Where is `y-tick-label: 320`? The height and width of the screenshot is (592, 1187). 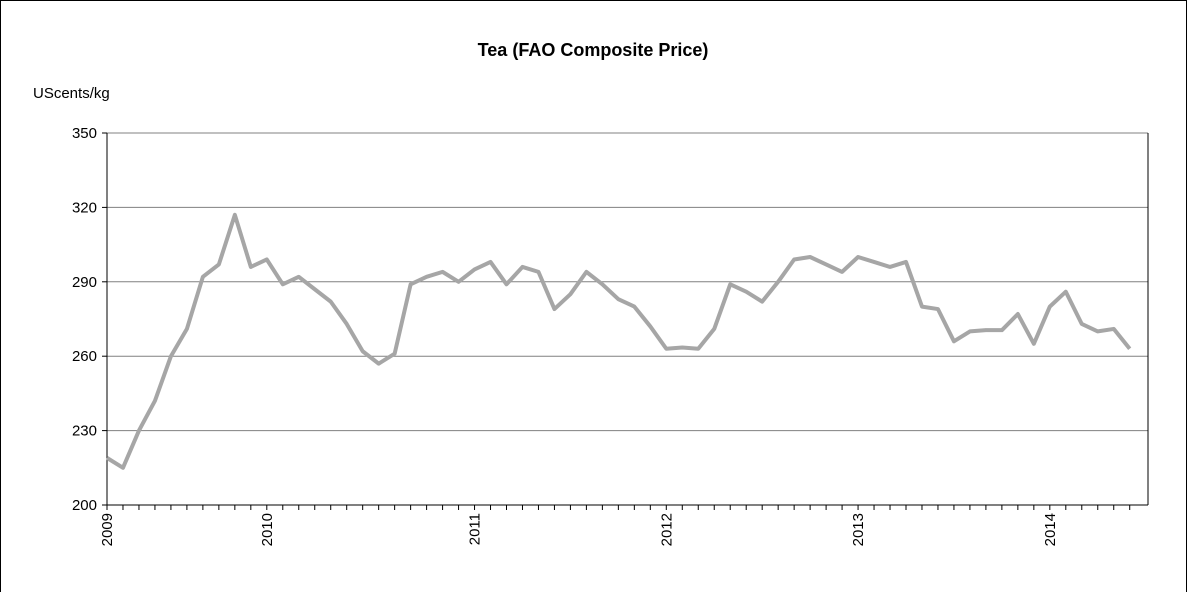
y-tick-label: 320 is located at coordinates (84, 207).